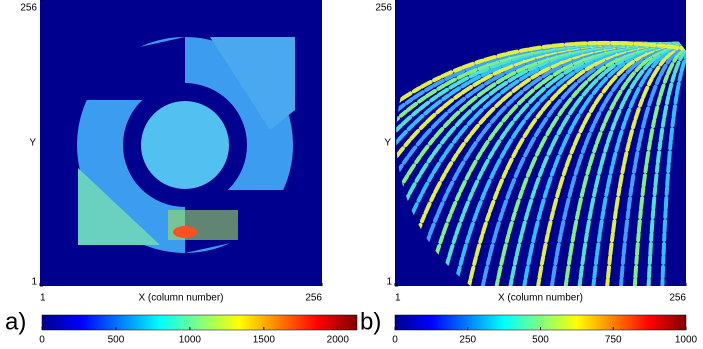 The width and height of the screenshot is (703, 349). What do you see at coordinates (338, 340) in the screenshot?
I see `colorbar-tick-label: 2000` at bounding box center [338, 340].